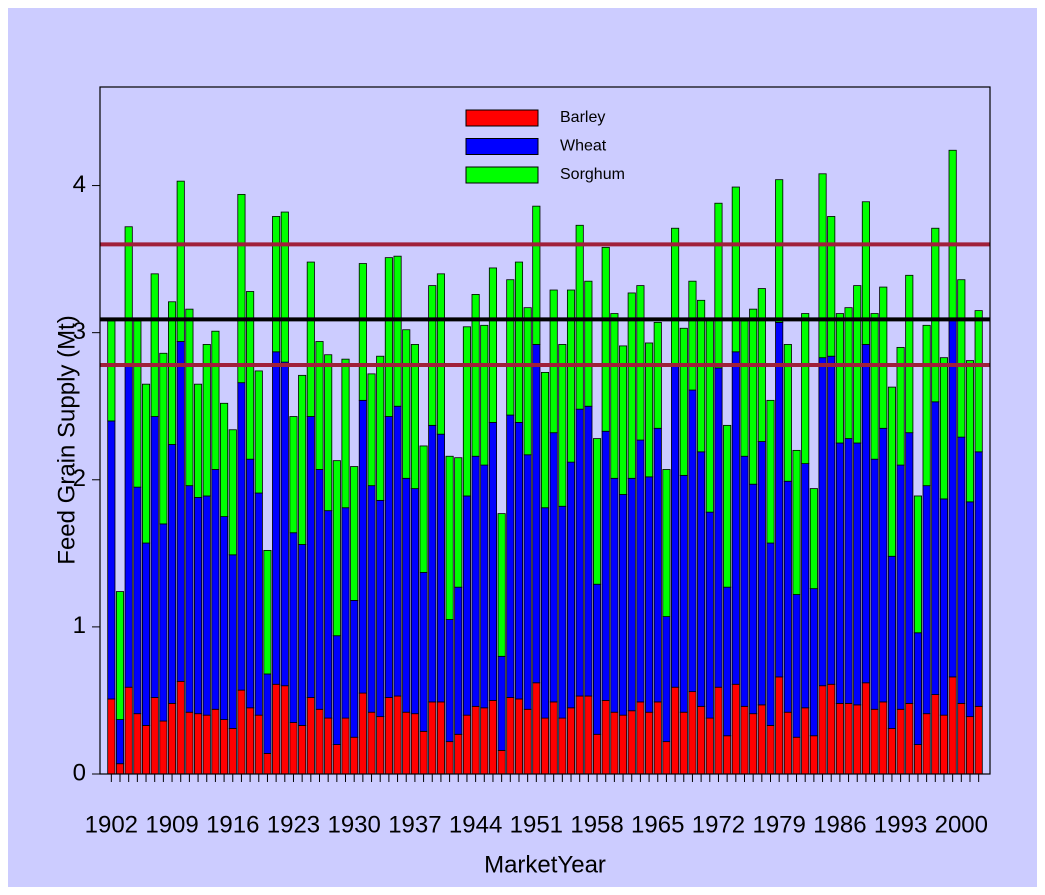 Image resolution: width=1045 pixels, height=895 pixels. Describe the element at coordinates (79, 478) in the screenshot. I see `y-tick-label: 2` at that location.